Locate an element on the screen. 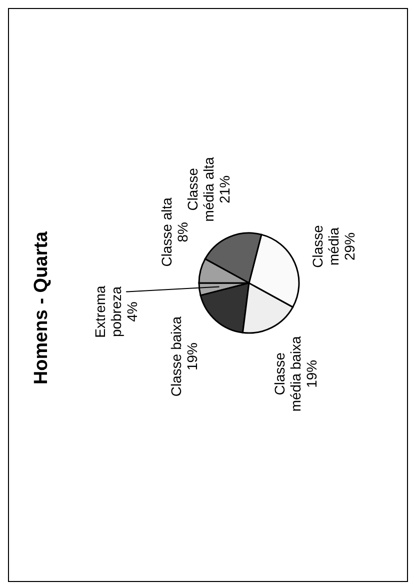 This screenshot has height=587, width=414. data-label: 21% is located at coordinates (224, 189).